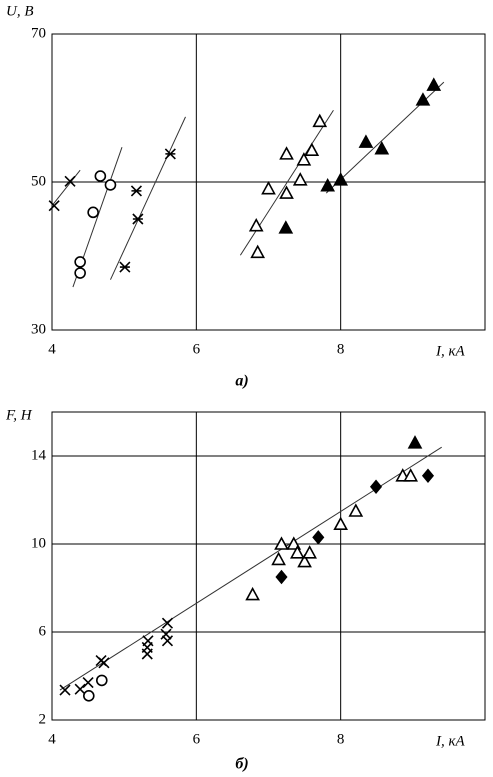 This screenshot has width=493, height=777. Describe the element at coordinates (38, 329) in the screenshot. I see `y-tick-label: 30` at that location.